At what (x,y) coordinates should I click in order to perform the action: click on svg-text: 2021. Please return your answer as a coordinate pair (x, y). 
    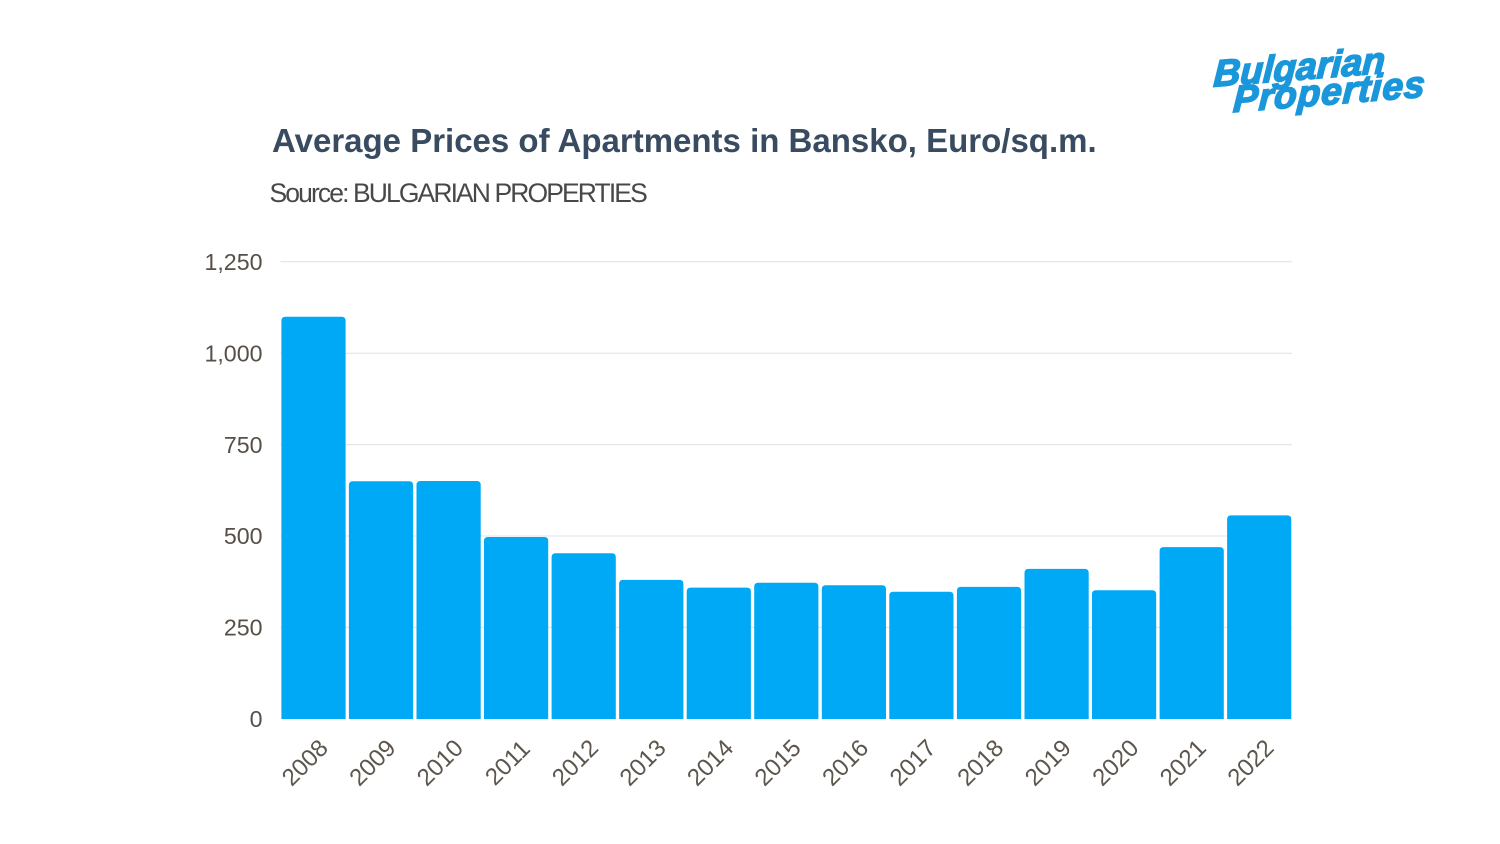
    Looking at the image, I should click on (1183, 763).